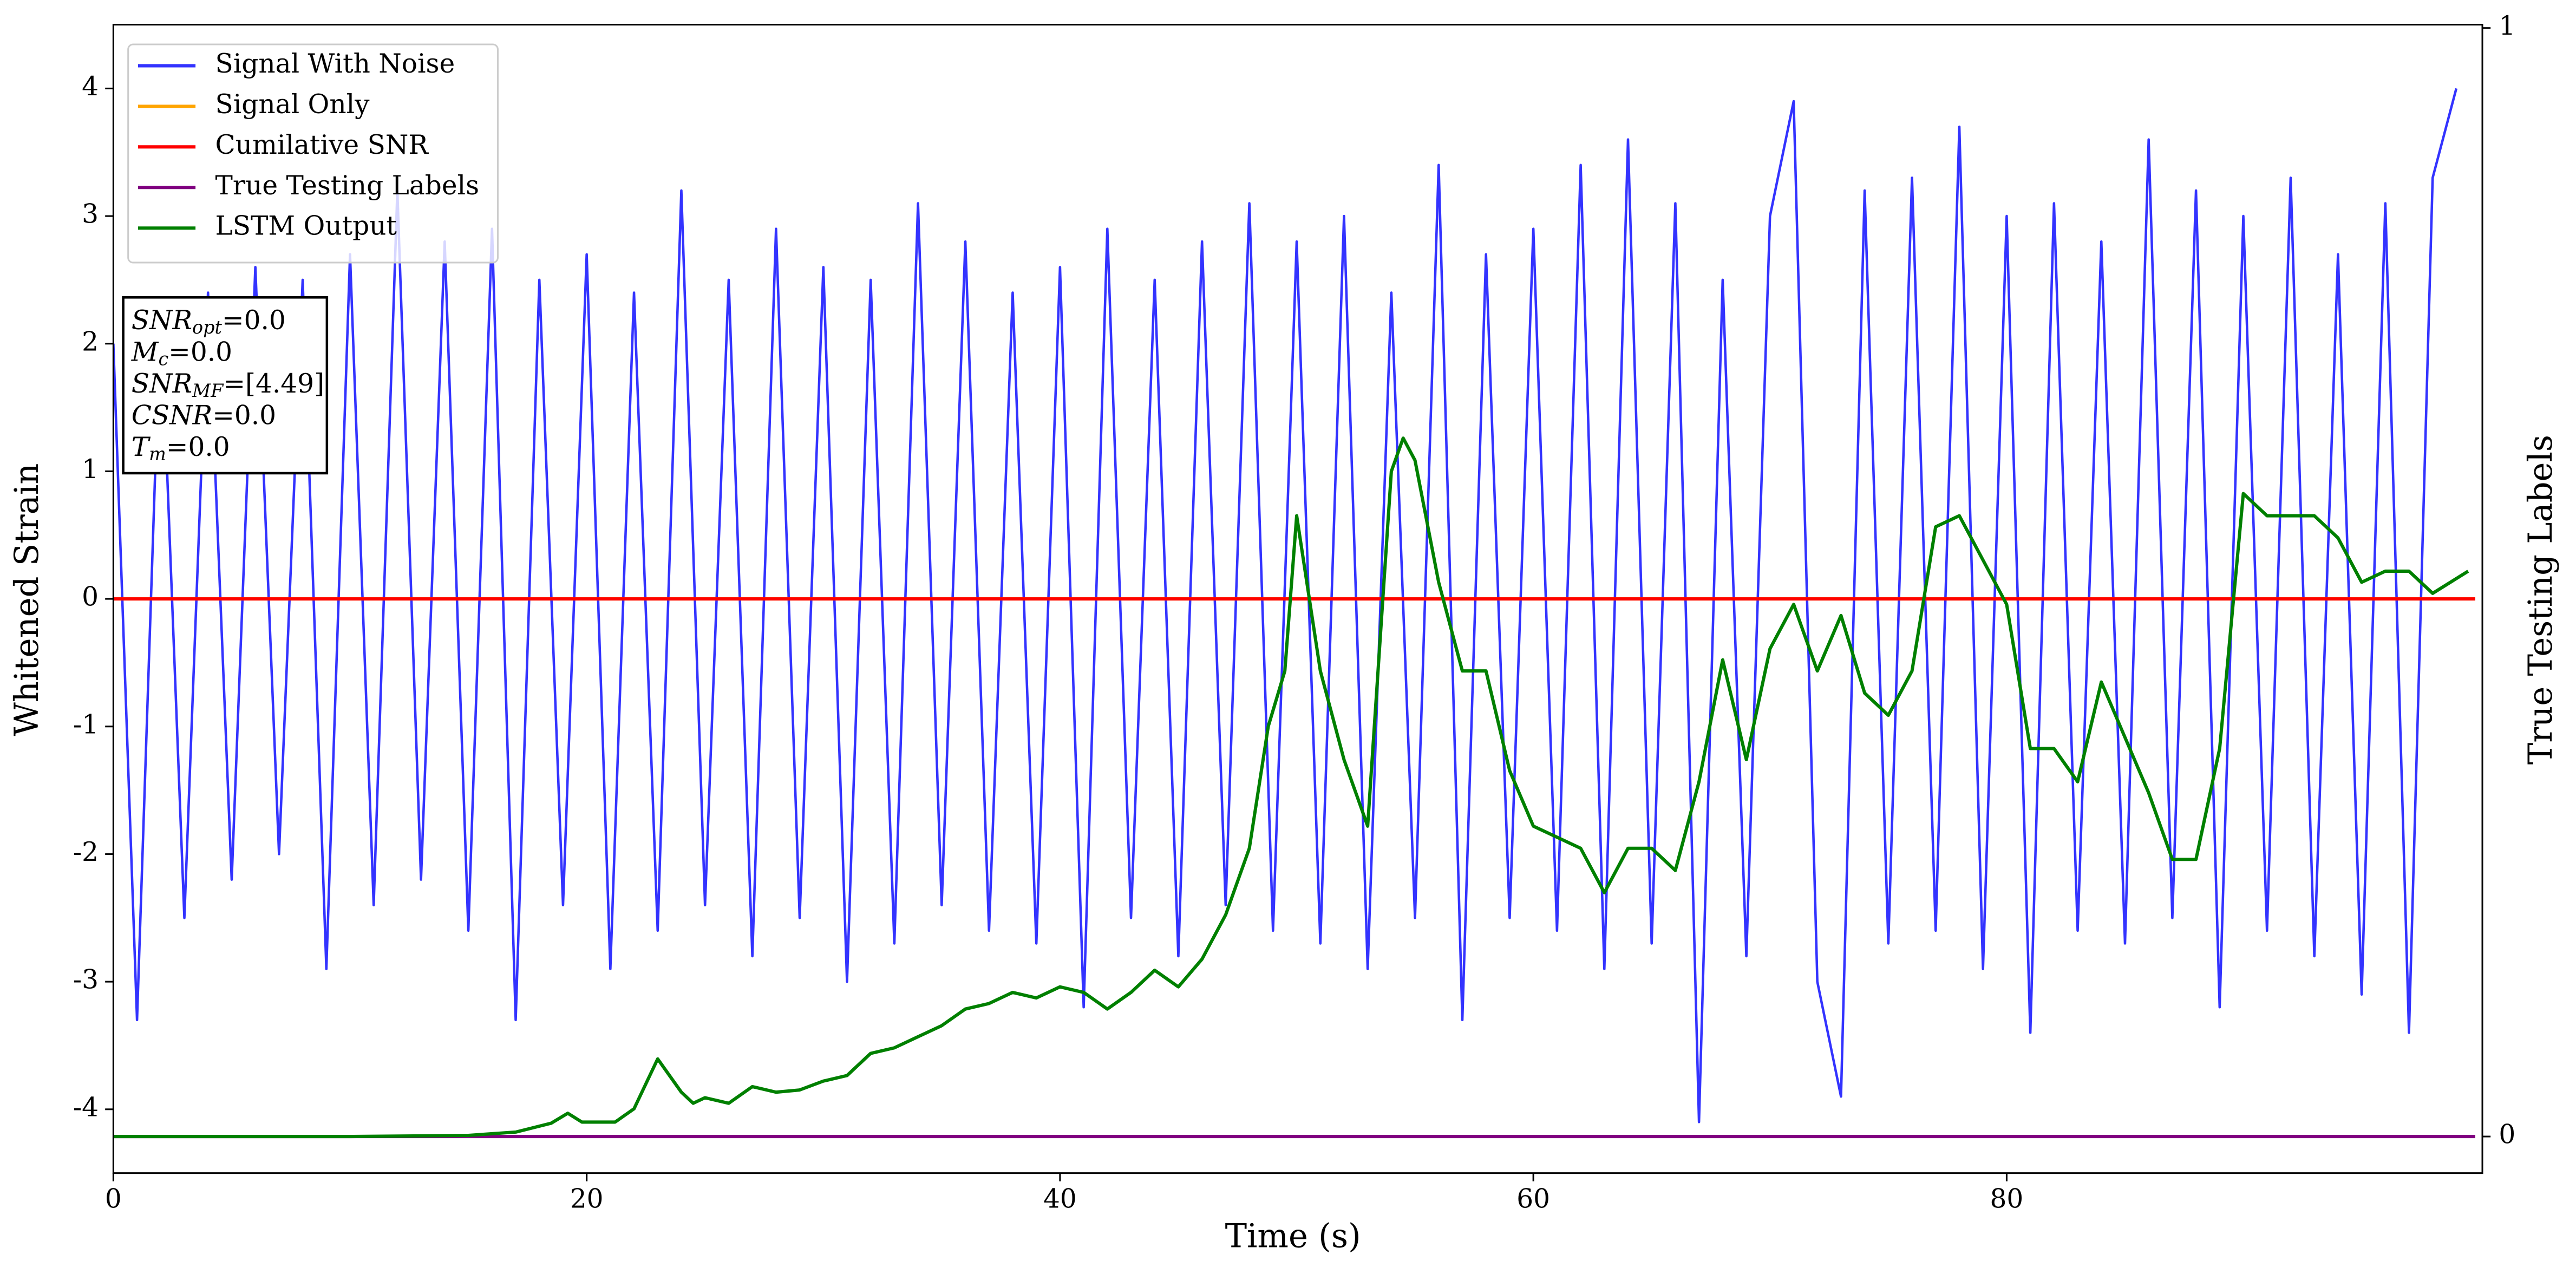  What do you see at coordinates (90, 597) in the screenshot?
I see `y-tick-label: 0` at bounding box center [90, 597].